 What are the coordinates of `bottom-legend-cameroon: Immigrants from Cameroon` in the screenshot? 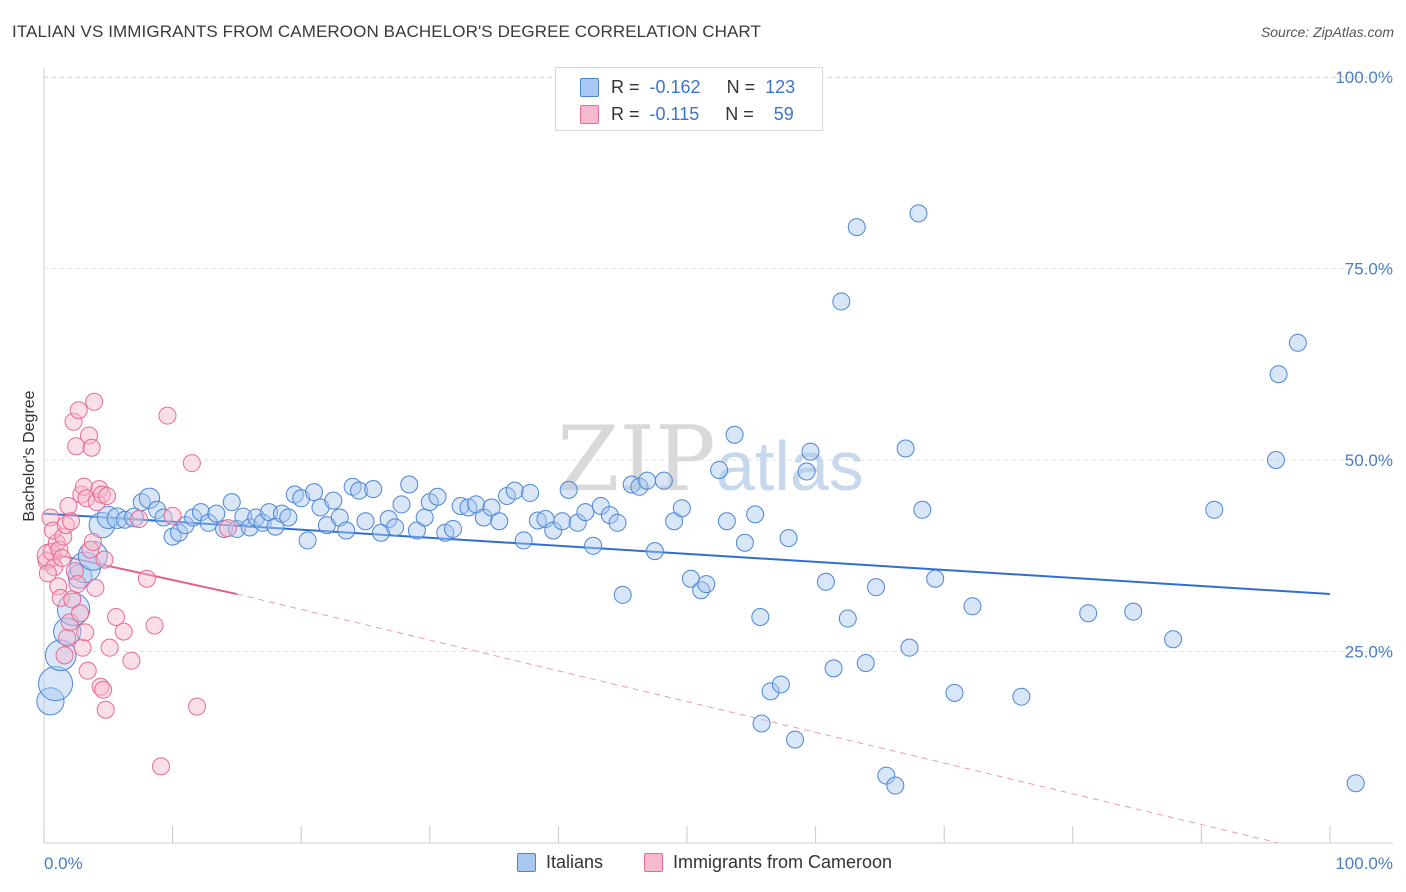 It's located at (768, 862).